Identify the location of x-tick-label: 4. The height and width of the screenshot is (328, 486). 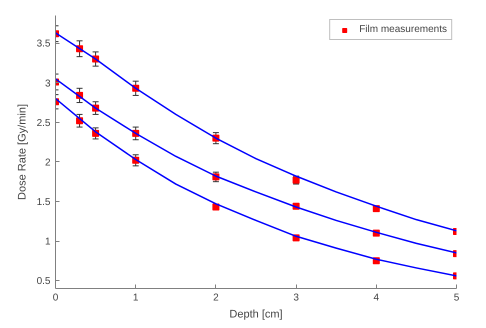
(377, 298).